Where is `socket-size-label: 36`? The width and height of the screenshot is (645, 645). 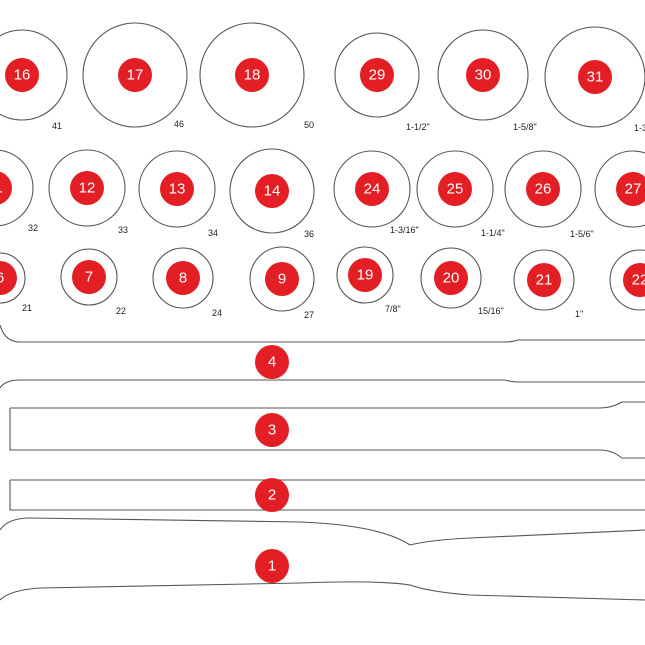
socket-size-label: 36 is located at coordinates (309, 234).